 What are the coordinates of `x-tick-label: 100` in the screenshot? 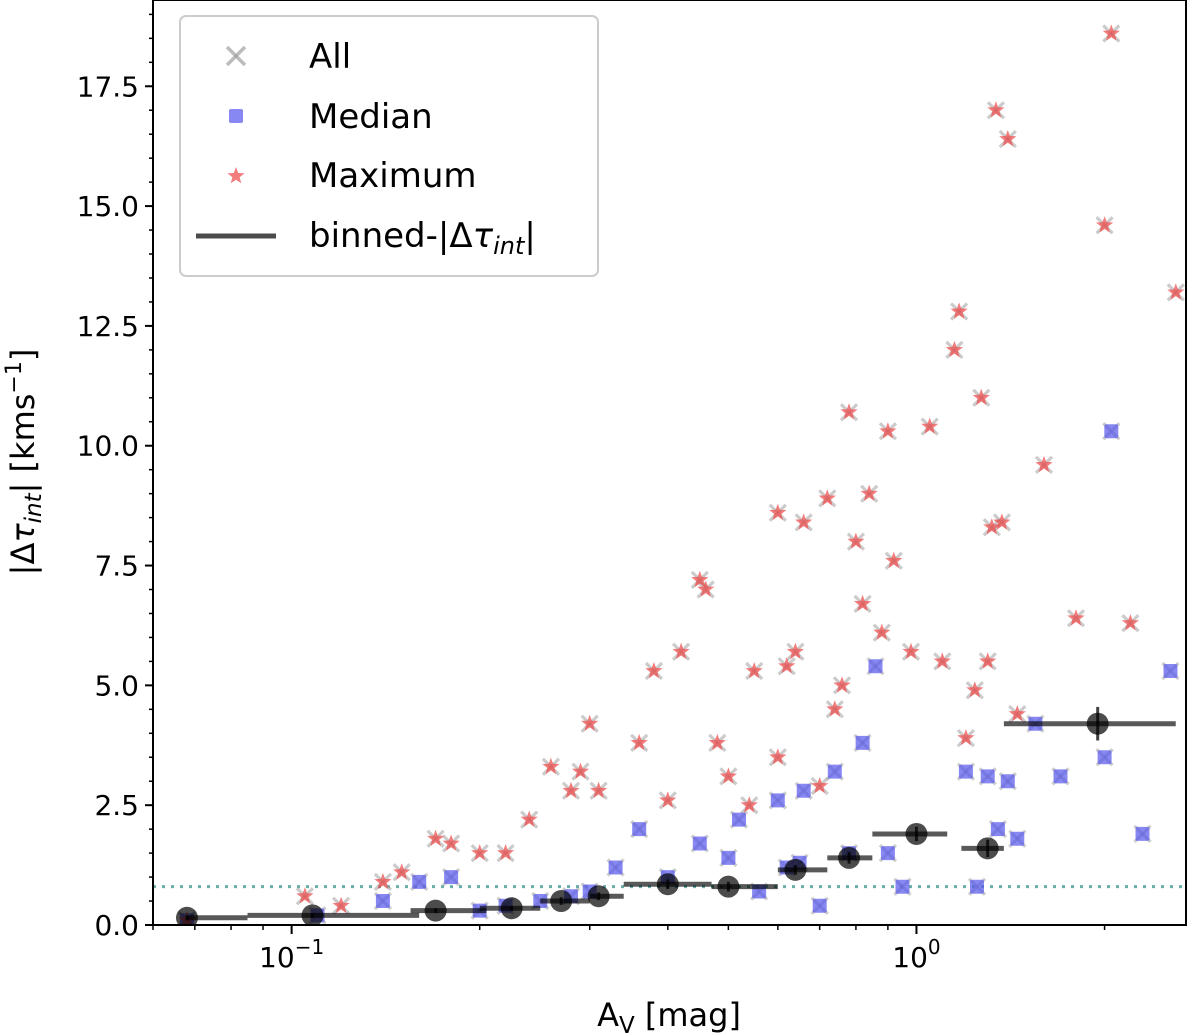 It's located at (916, 954).